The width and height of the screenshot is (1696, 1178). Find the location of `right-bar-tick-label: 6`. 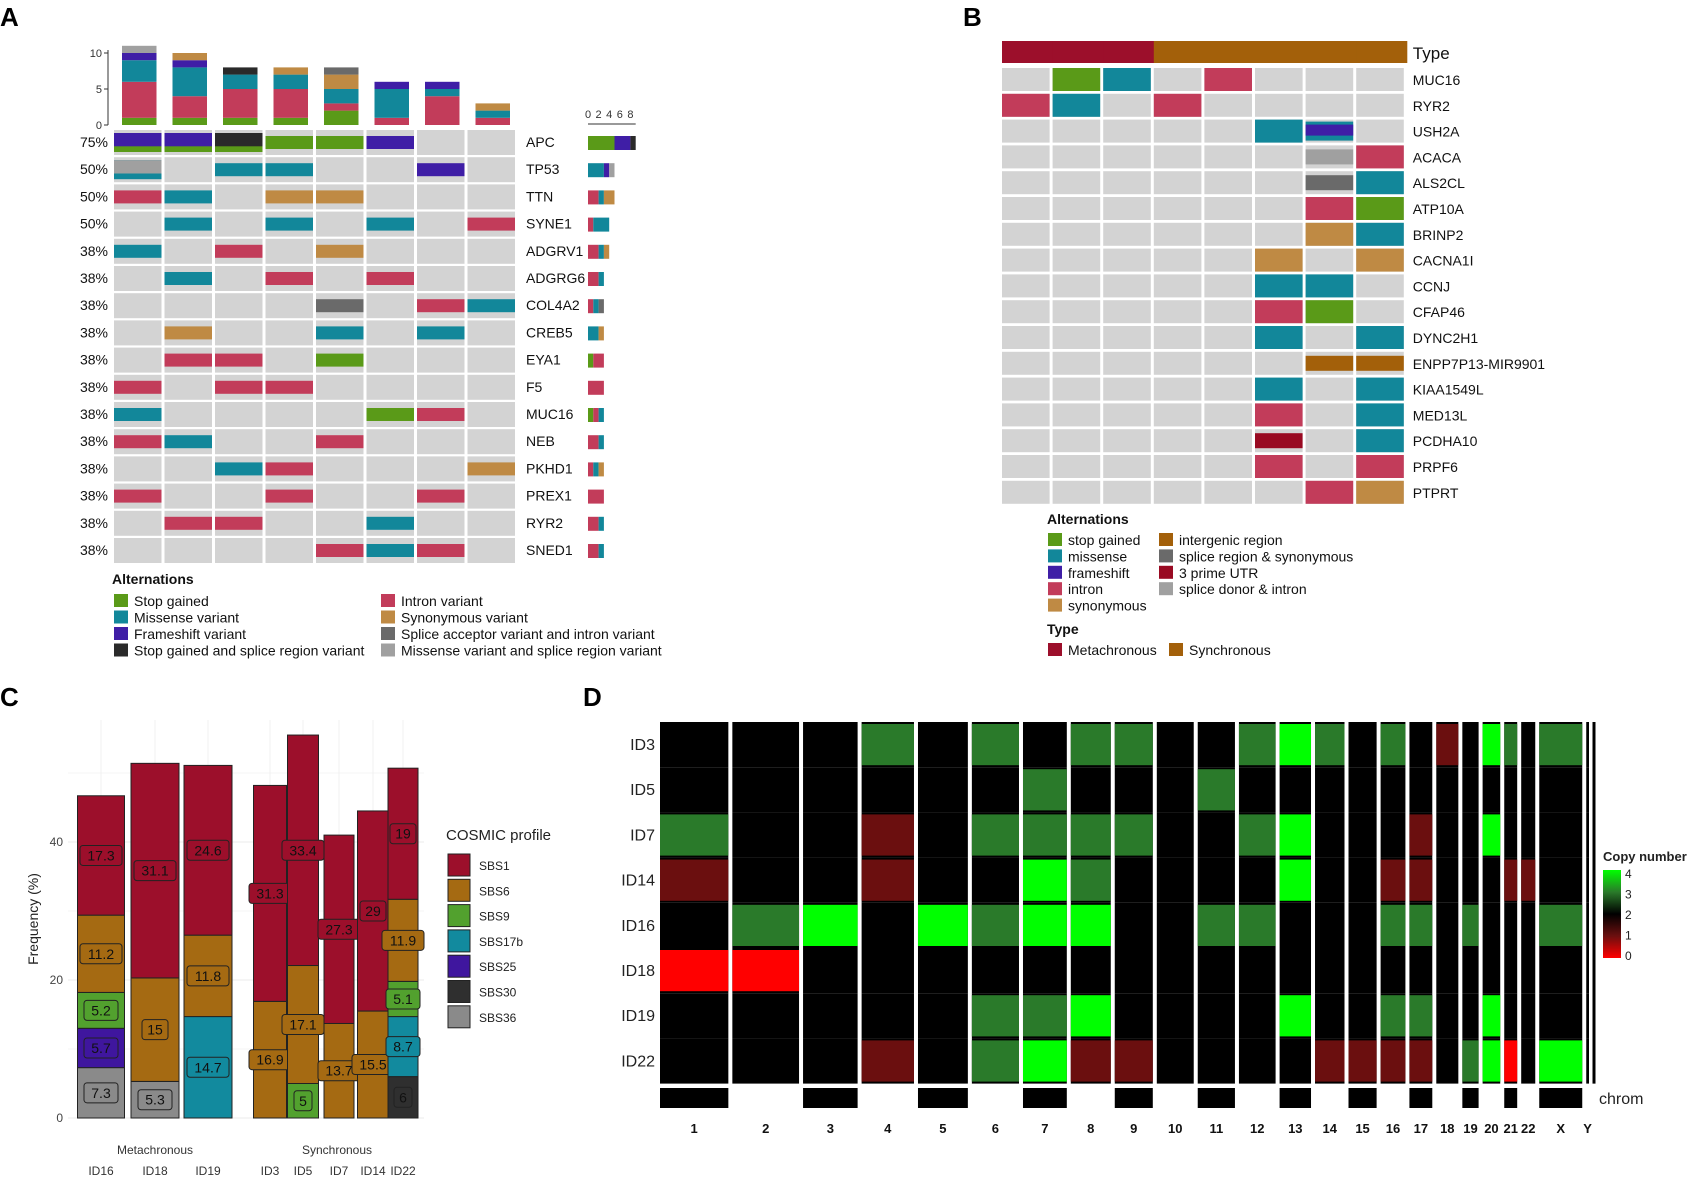

right-bar-tick-label: 6 is located at coordinates (620, 115).